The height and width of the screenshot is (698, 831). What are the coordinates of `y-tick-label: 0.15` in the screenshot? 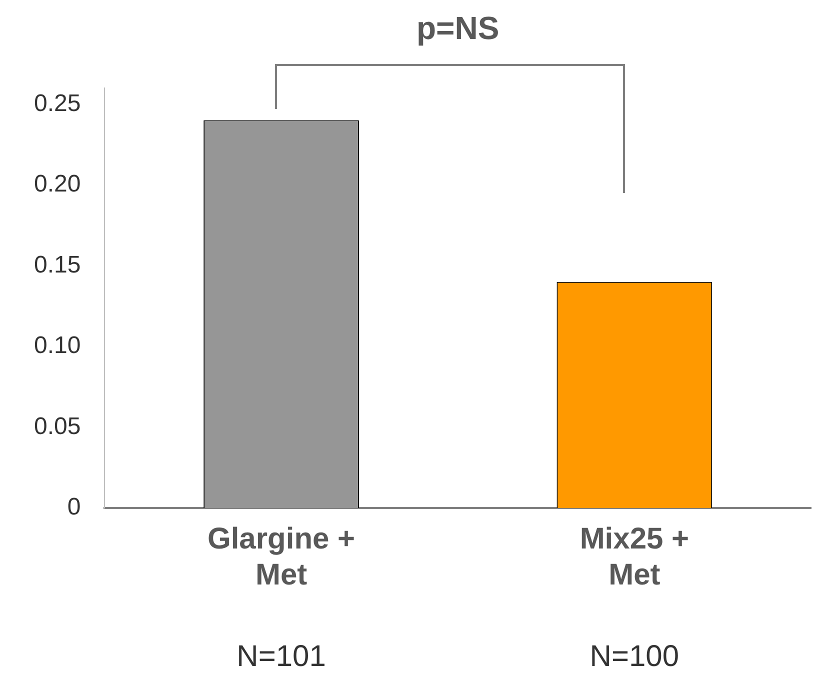 It's located at (57, 264).